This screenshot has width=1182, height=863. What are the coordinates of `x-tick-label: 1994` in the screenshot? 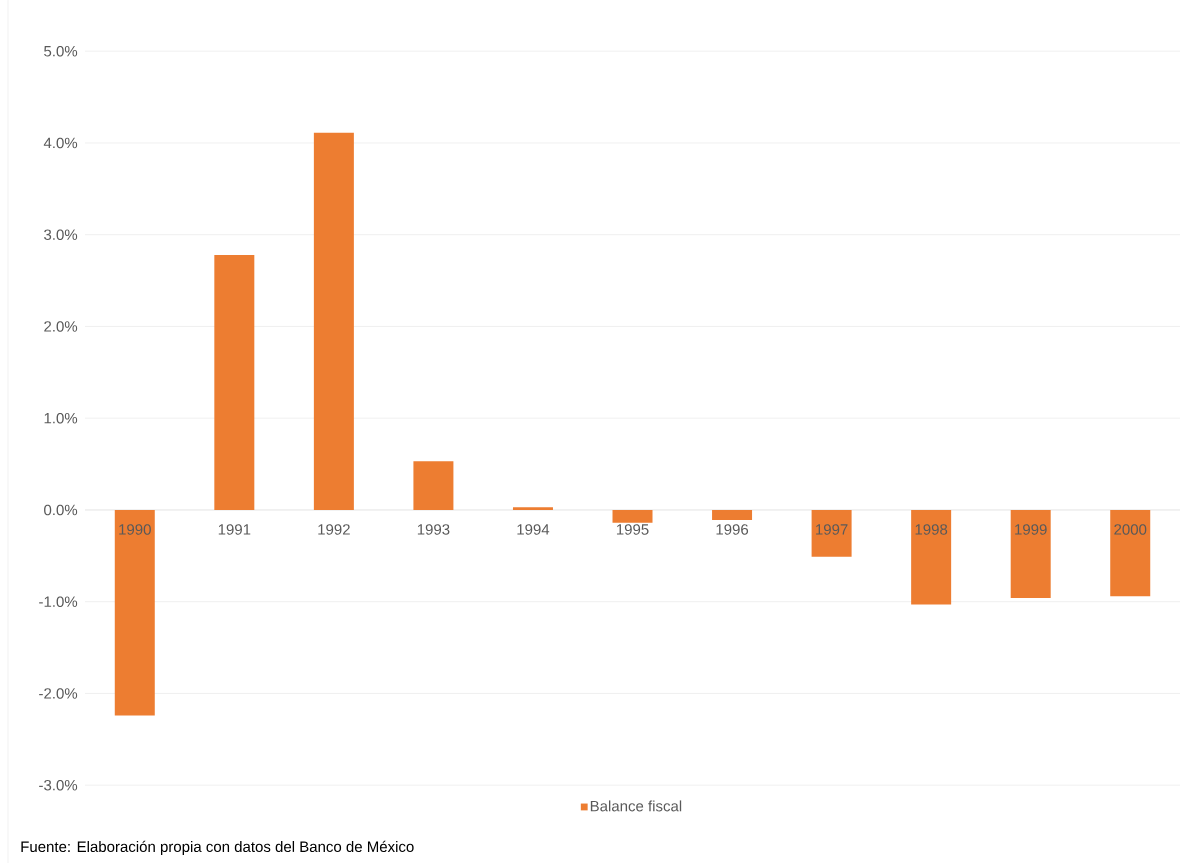 It's located at (533, 529).